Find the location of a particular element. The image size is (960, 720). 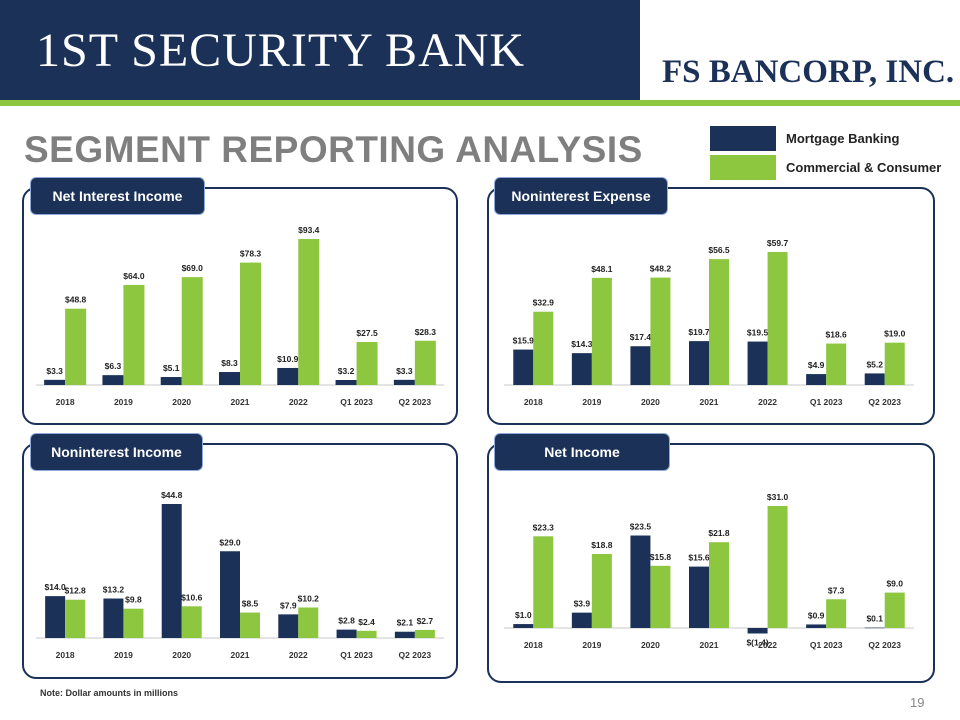

data-label-noni-mortgage-2: $44.8 is located at coordinates (172, 495).